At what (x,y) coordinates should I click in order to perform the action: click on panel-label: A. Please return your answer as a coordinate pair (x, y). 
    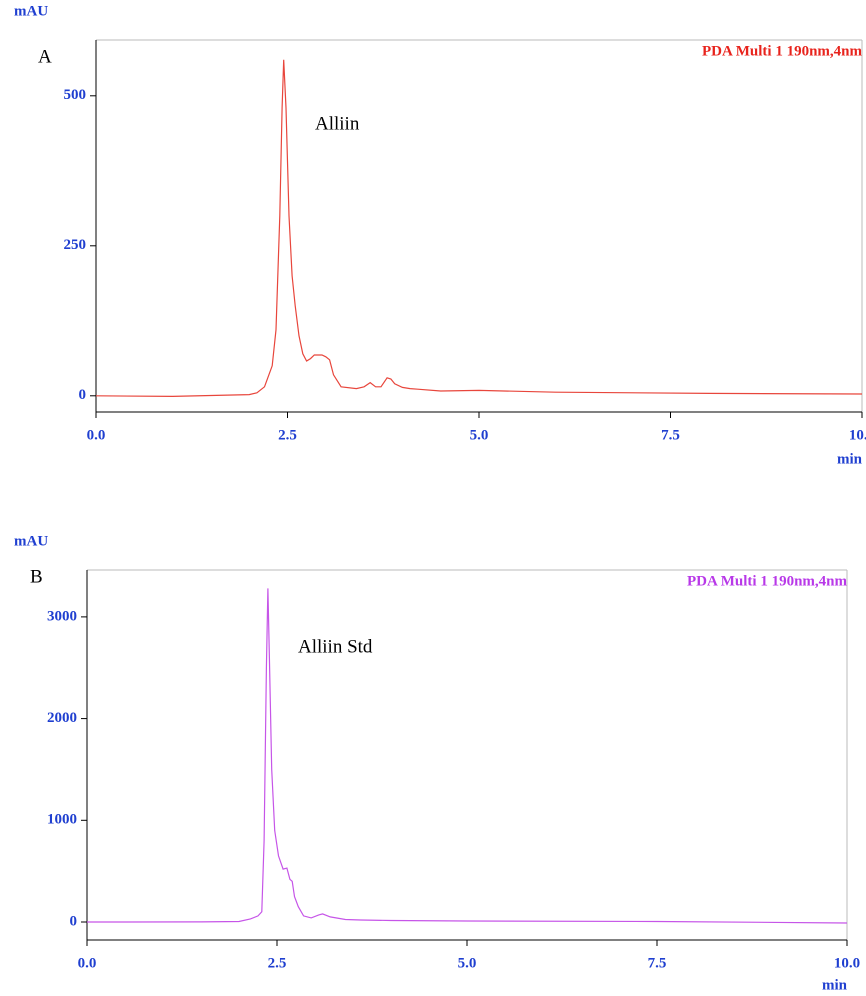
    Looking at the image, I should click on (45, 56).